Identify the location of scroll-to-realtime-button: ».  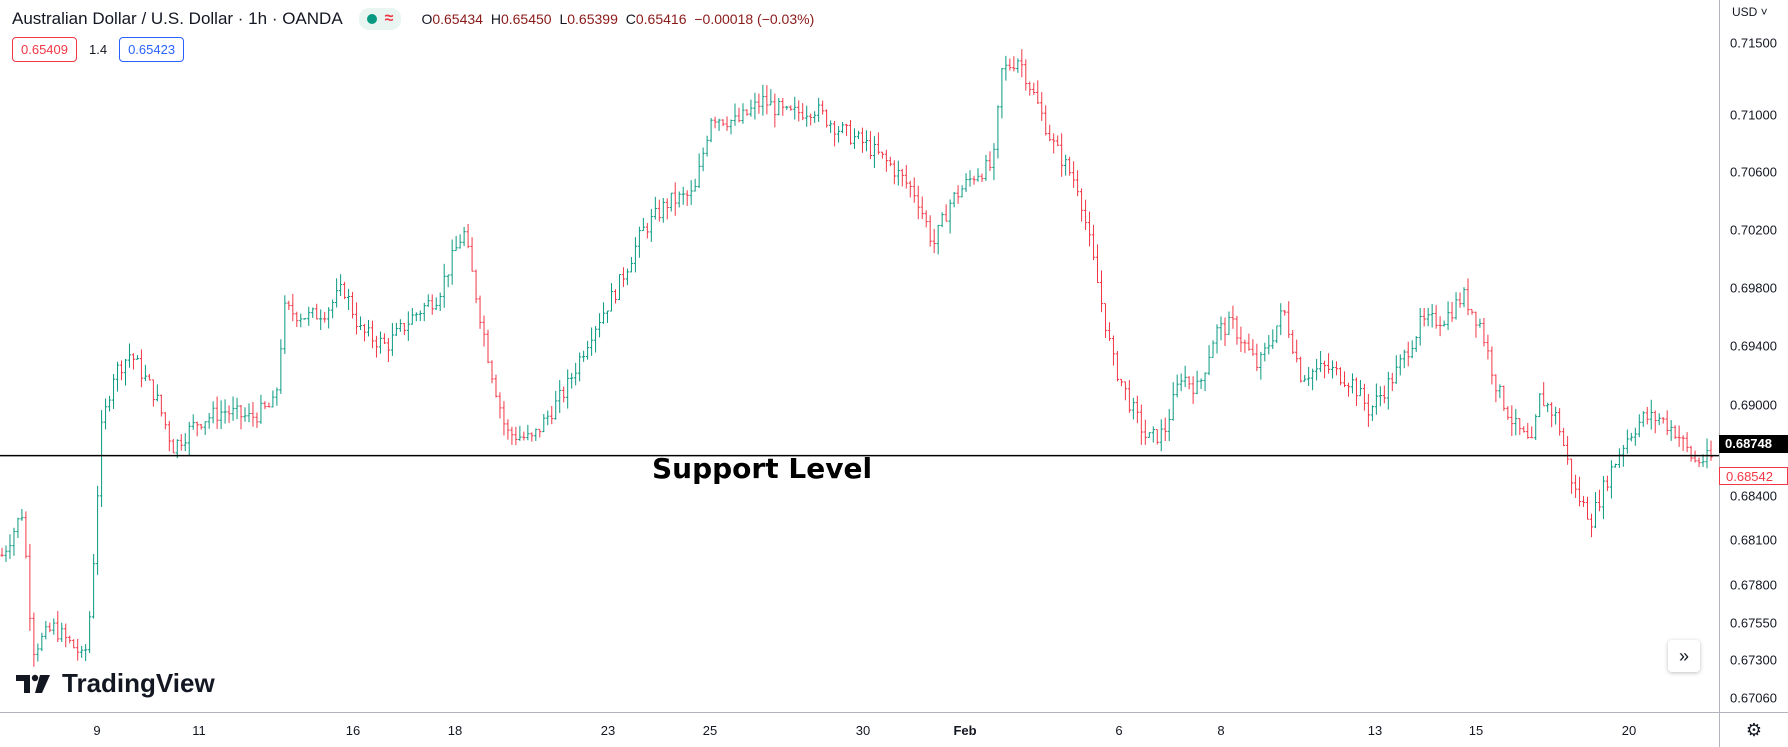
(1684, 656).